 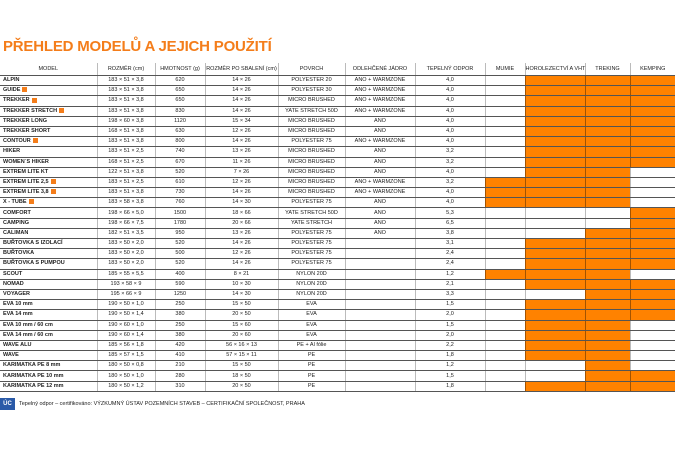 I want to click on model-name: KARIMATKA PE 10 mm, so click(x=33, y=375).